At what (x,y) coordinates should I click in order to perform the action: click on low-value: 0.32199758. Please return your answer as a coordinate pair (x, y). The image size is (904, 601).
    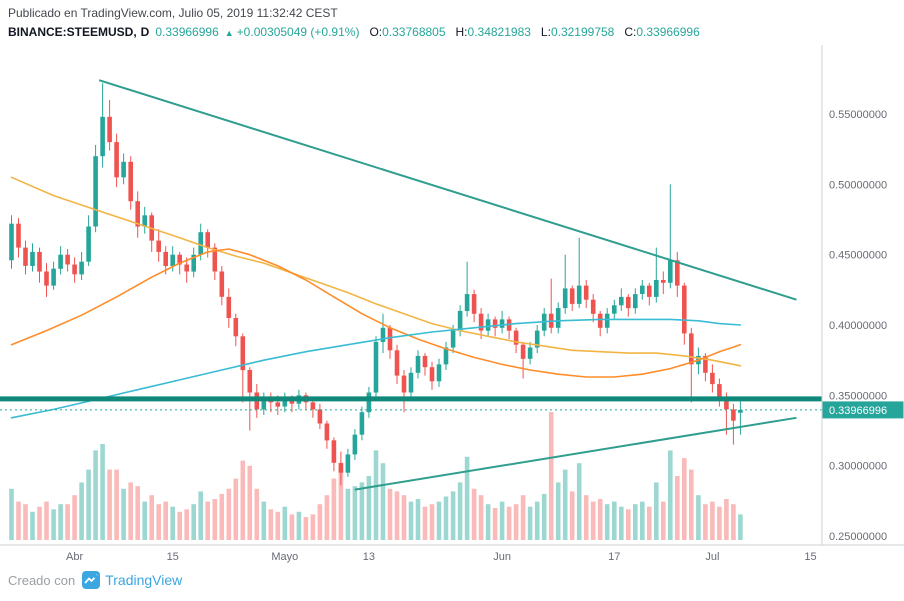
    Looking at the image, I should click on (582, 32).